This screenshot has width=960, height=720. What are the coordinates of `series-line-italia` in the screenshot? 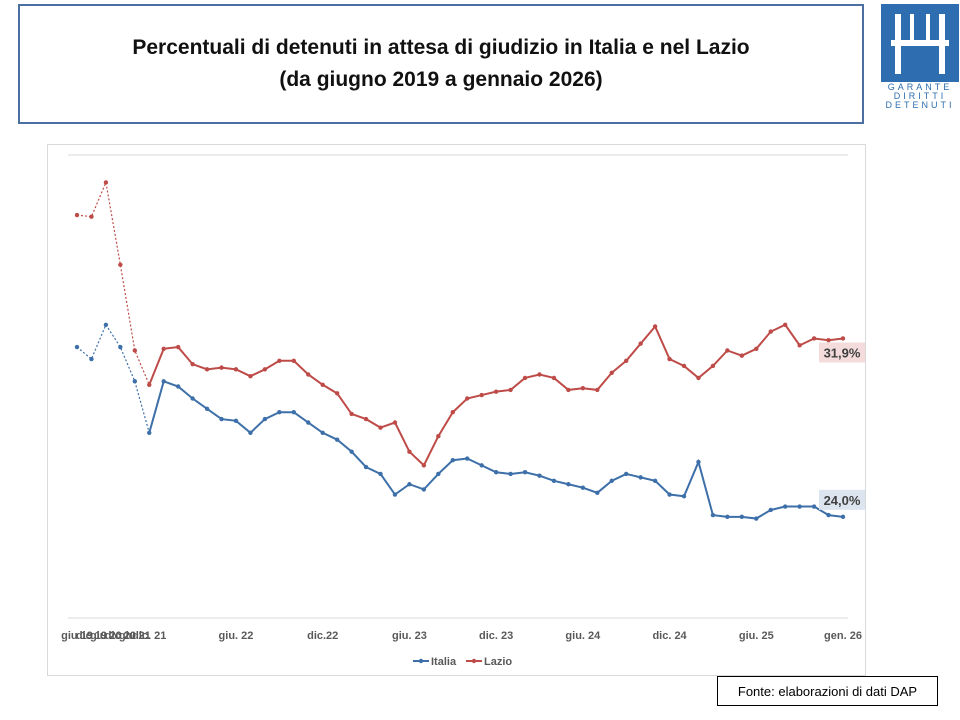 It's located at (496, 450).